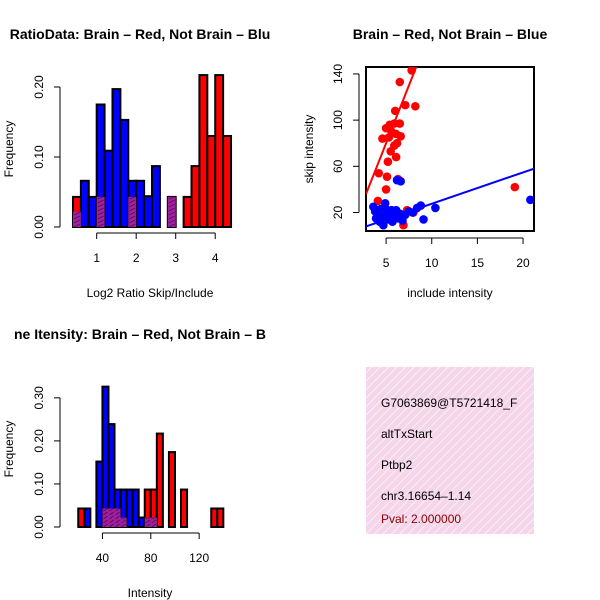 This screenshot has width=600, height=600. Describe the element at coordinates (432, 263) in the screenshot. I see `1-x-tick-label: 10` at that location.